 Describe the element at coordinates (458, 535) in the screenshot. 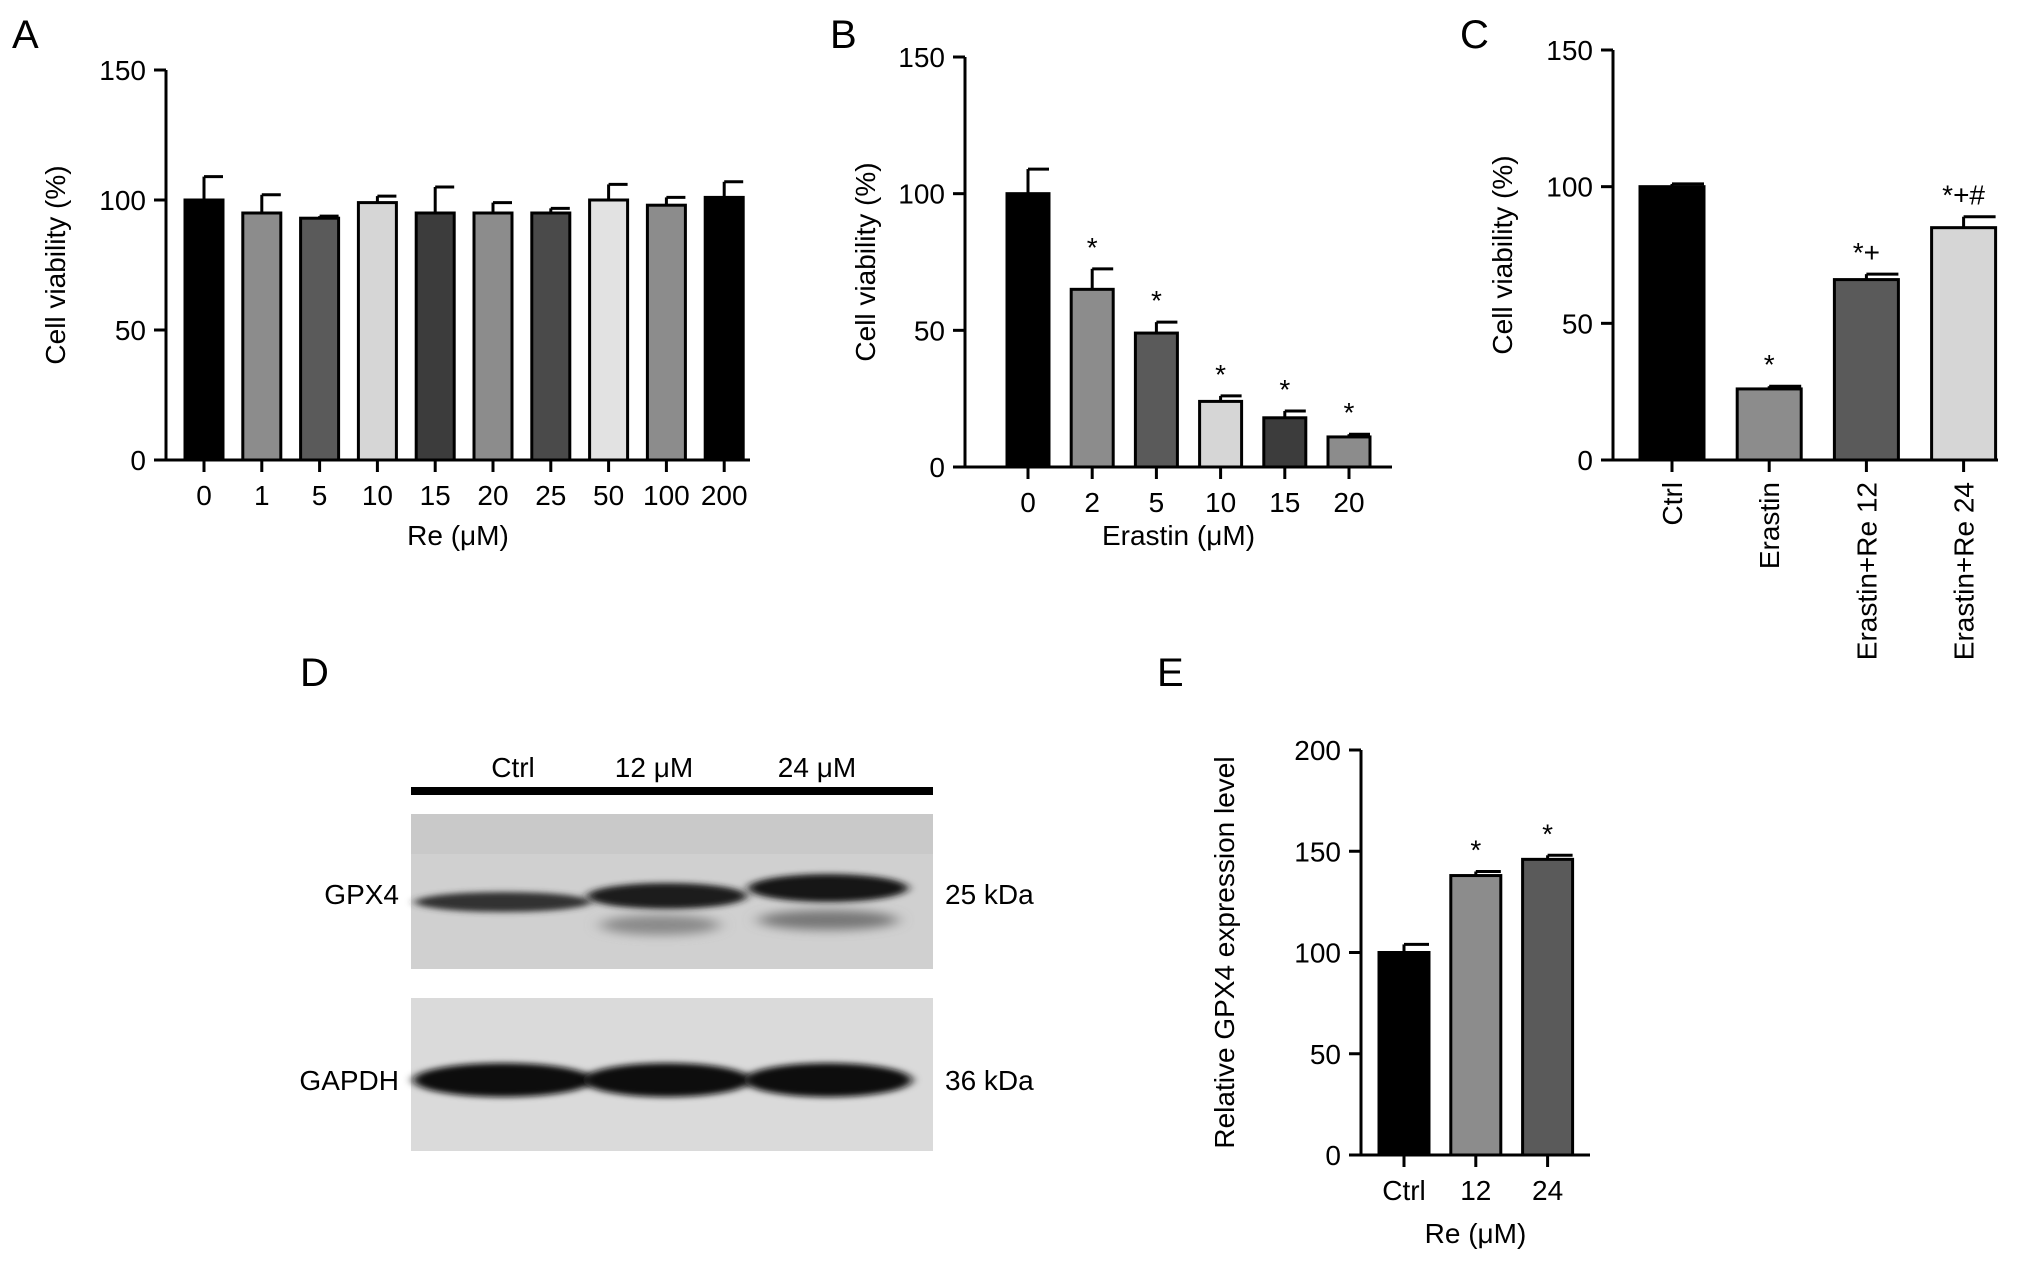

I see `x-axis-title-a: Re (μM)` at that location.